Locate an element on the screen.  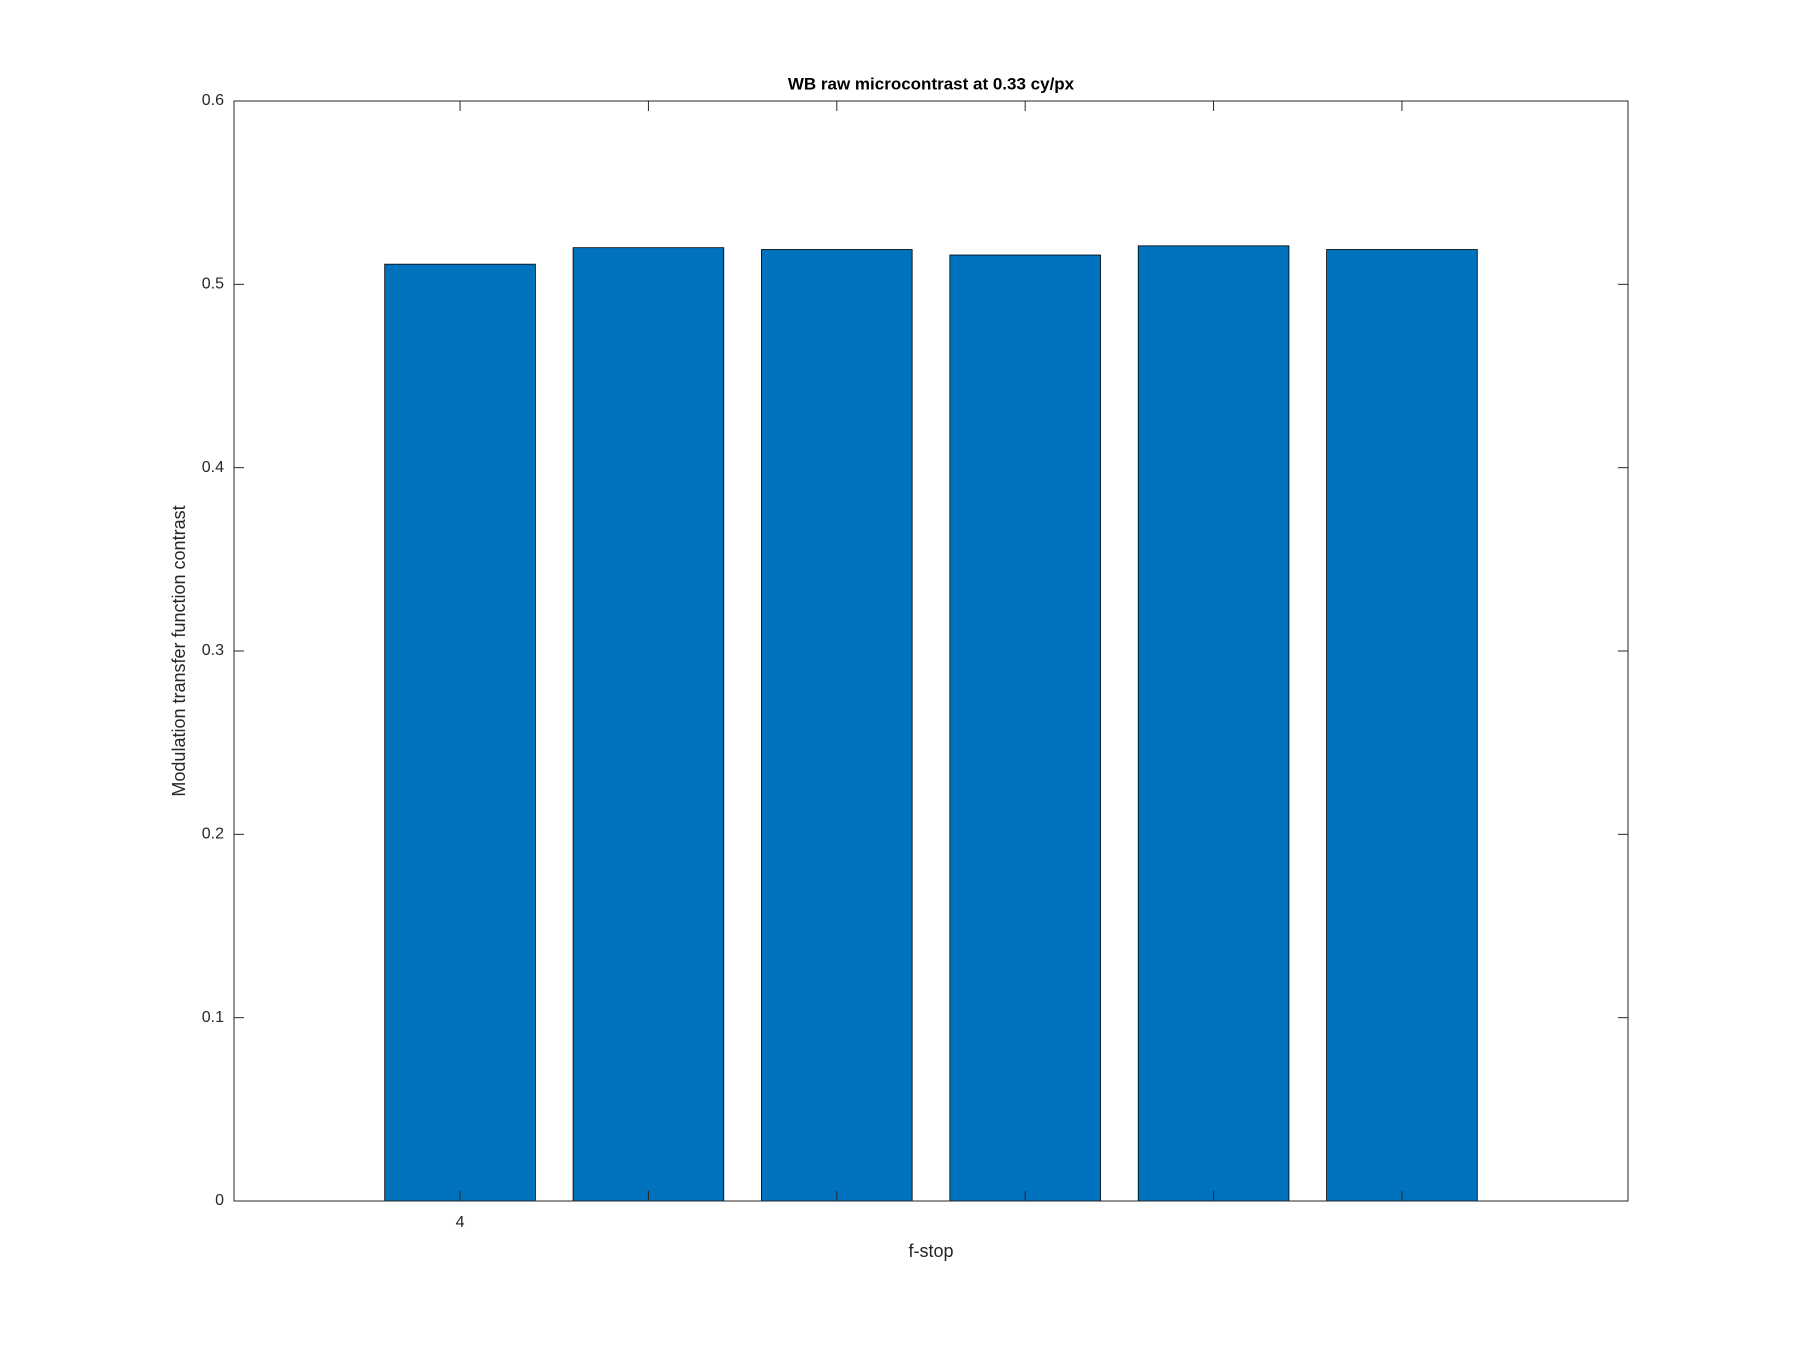
chart-title: WB raw microcontrast at 0.33 cy/px is located at coordinates (931, 83).